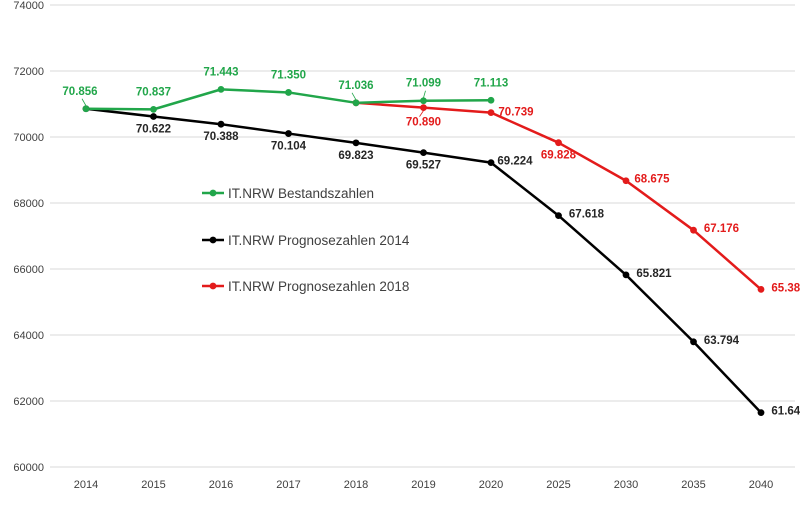 The image size is (800, 517). I want to click on y-tick-label: 70000, so click(28, 138).